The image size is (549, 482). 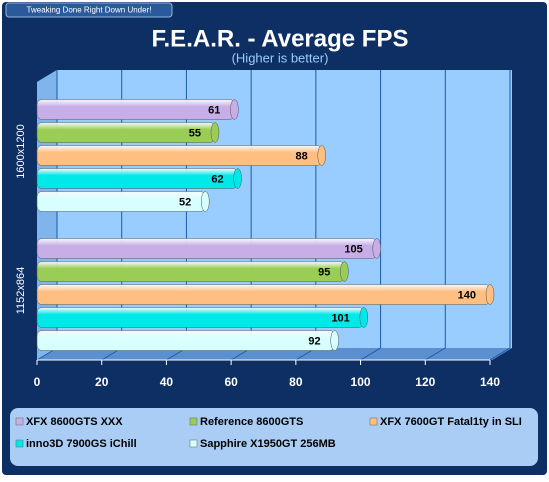 What do you see at coordinates (167, 382) in the screenshot?
I see `x-tick-label: 40` at bounding box center [167, 382].